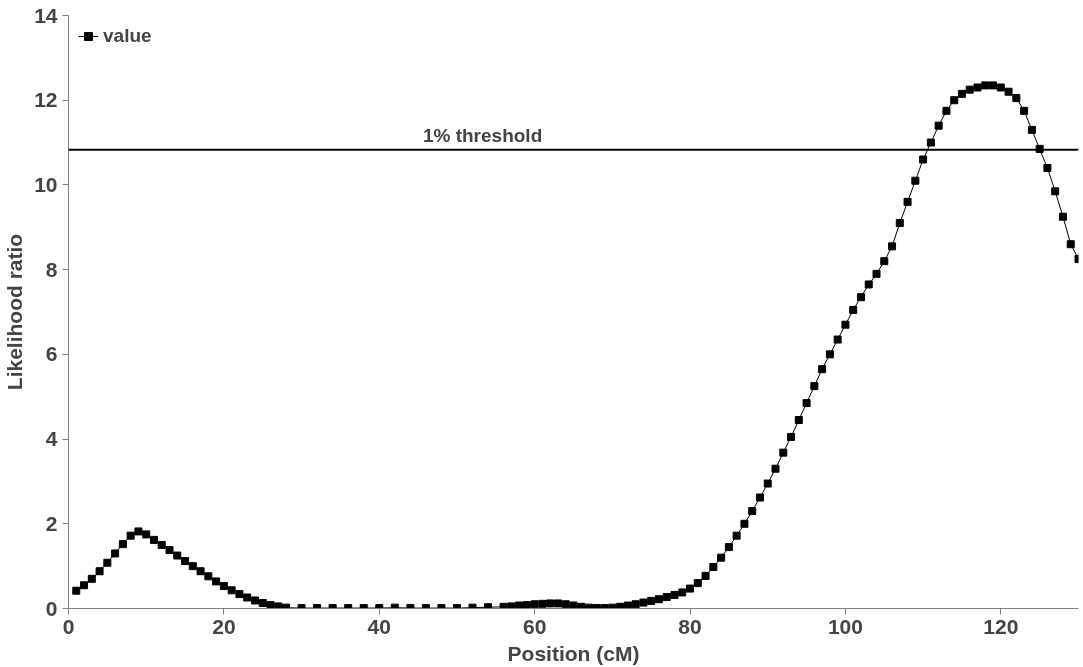 Image resolution: width=1083 pixels, height=667 pixels. I want to click on y-tick-label: 6, so click(51, 354).